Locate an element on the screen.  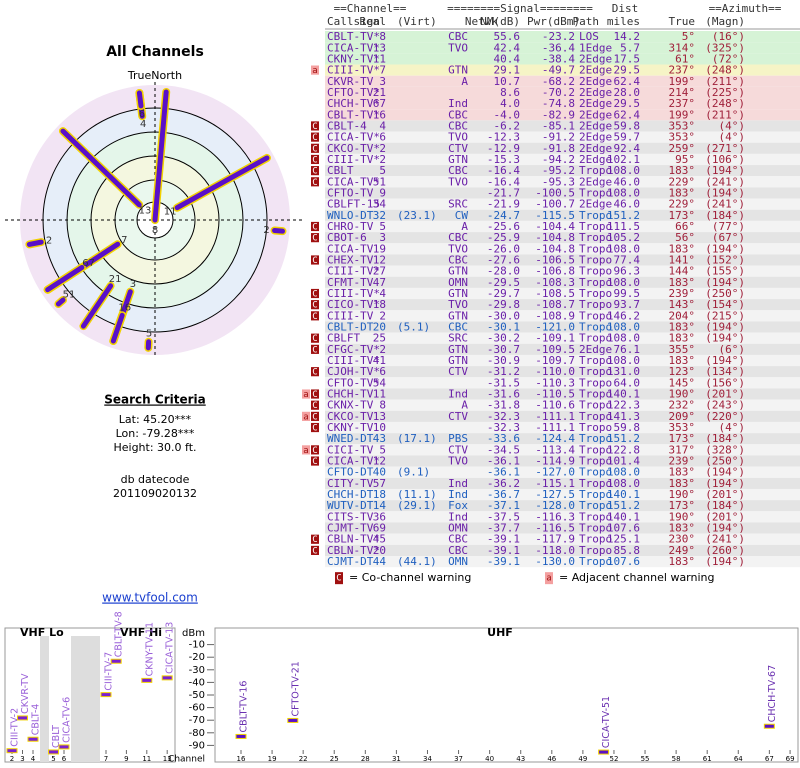
cell-pwr: -116.5 is located at coordinates (555, 528).